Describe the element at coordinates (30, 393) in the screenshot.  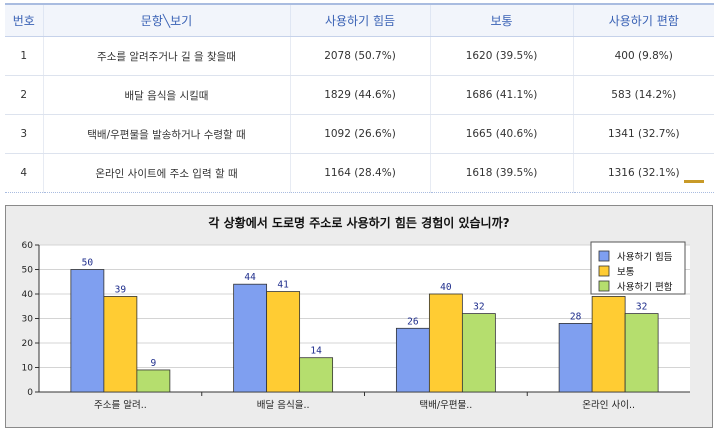
I see `y-tick-label: 0` at that location.